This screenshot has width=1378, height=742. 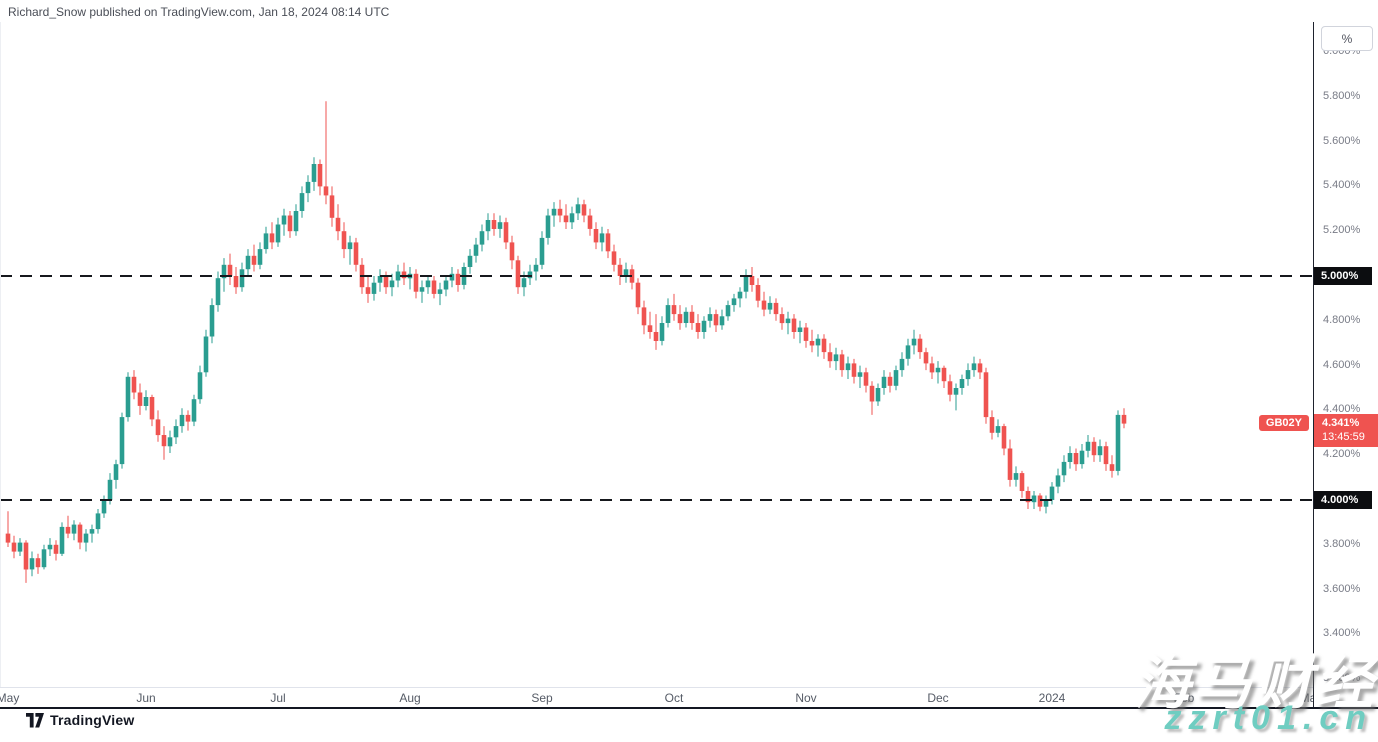 What do you see at coordinates (1342, 588) in the screenshot?
I see `price-axis-tick: 3.600%` at bounding box center [1342, 588].